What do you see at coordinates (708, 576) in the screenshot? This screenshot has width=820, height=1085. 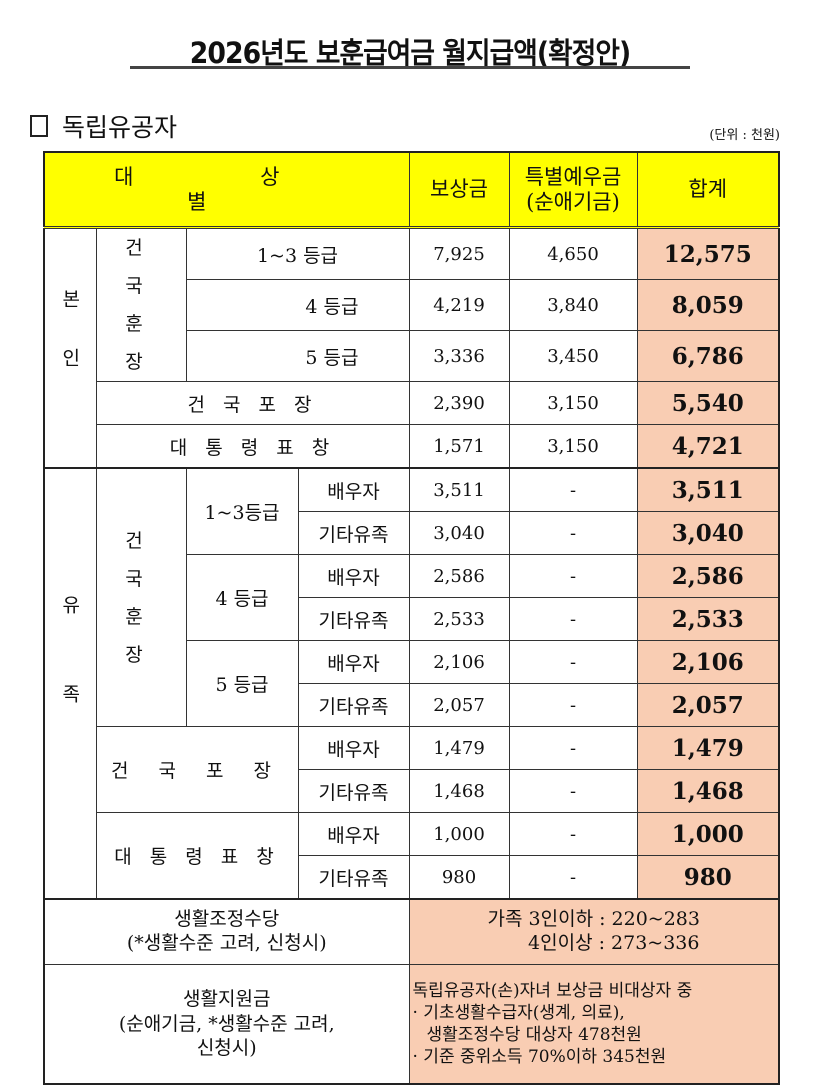 I see `total-cell: 2,586` at bounding box center [708, 576].